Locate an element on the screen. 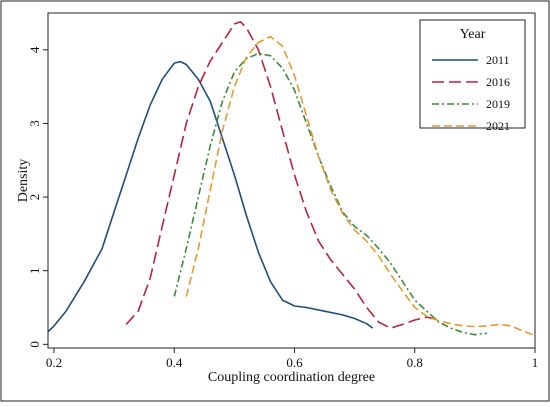 This screenshot has height=407, width=550. x-tick-label: 0.2 is located at coordinates (54, 362).